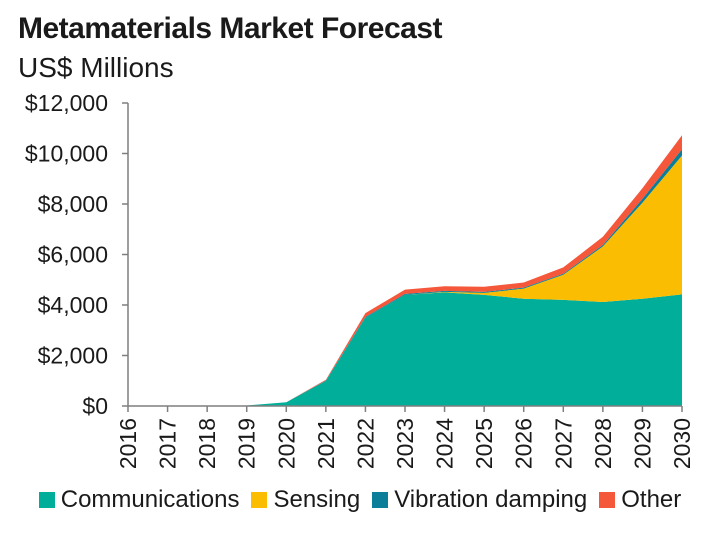 This screenshot has width=720, height=534. I want to click on x-tick-label: 2023, so click(405, 443).